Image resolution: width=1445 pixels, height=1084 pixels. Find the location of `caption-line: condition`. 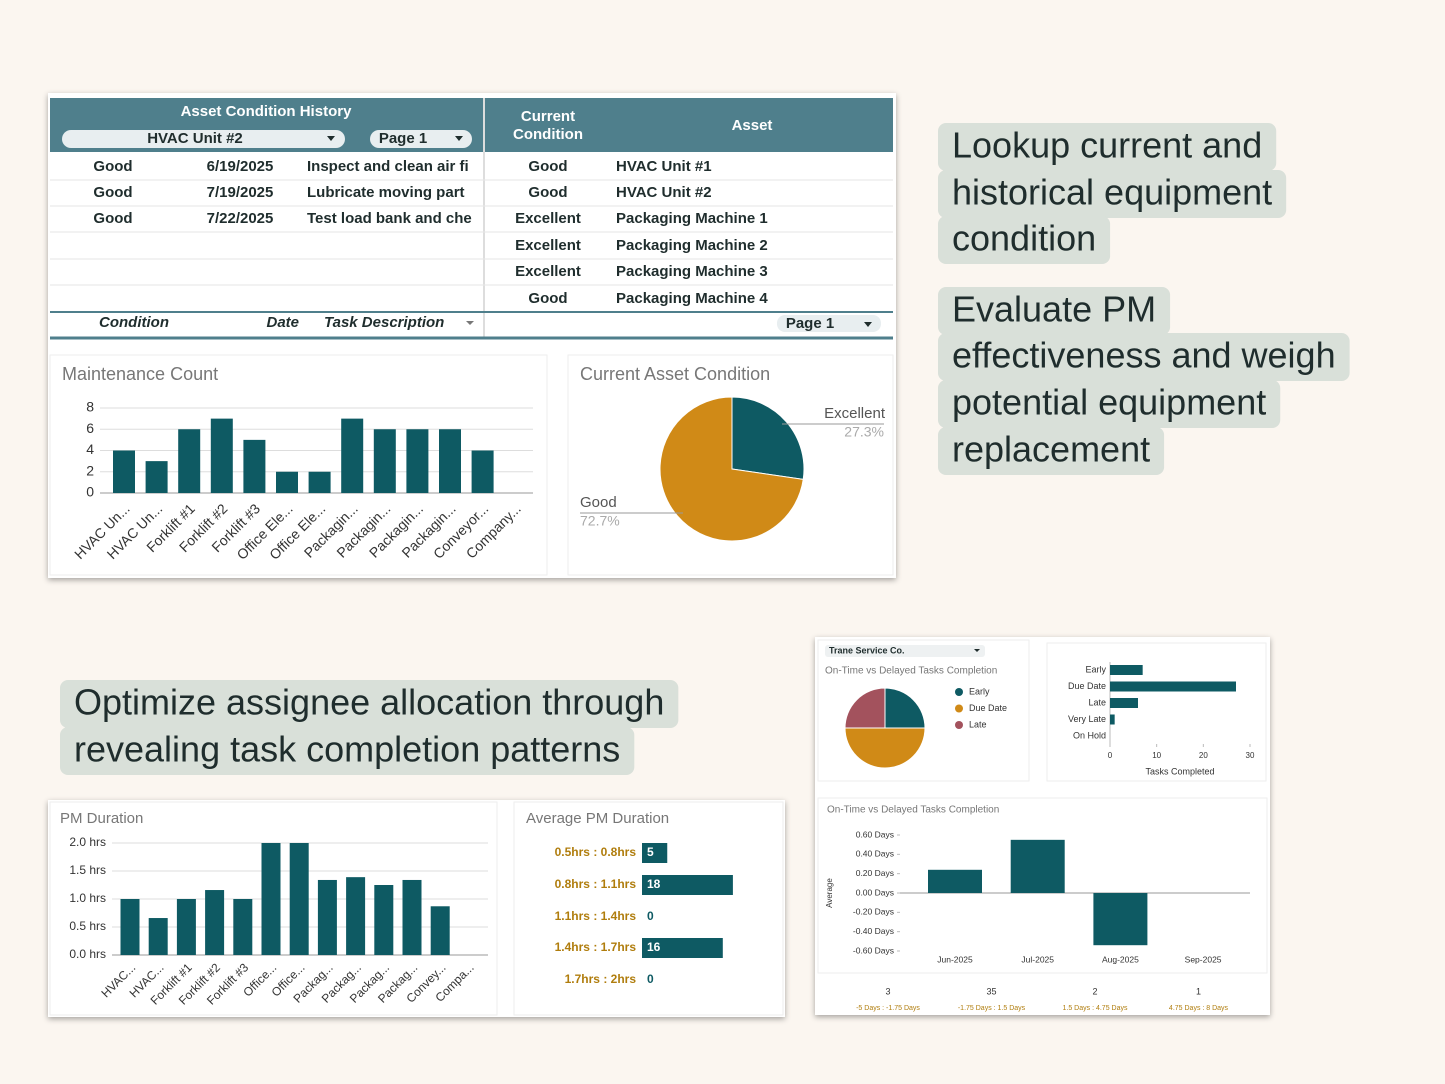

caption-line: condition is located at coordinates (1024, 238).